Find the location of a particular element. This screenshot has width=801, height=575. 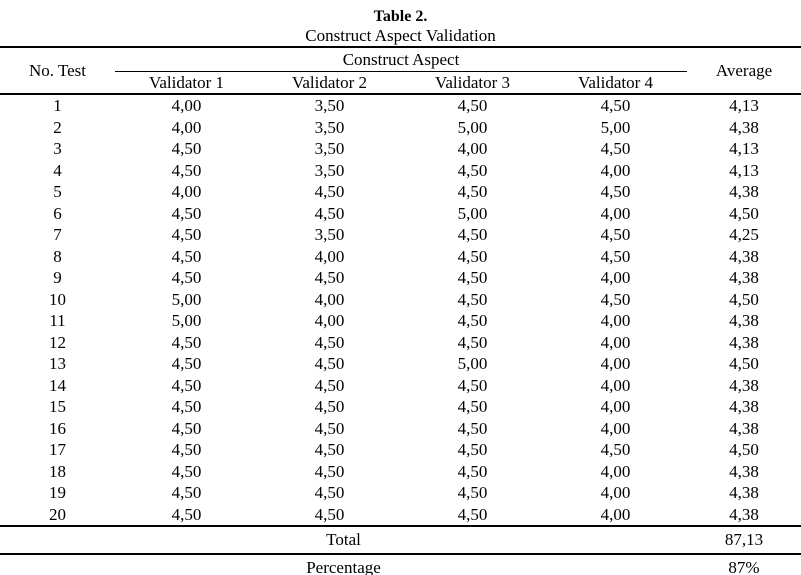

table-row: 10 5,00 4,00 4,50 4,50 4,50 is located at coordinates (400, 300).